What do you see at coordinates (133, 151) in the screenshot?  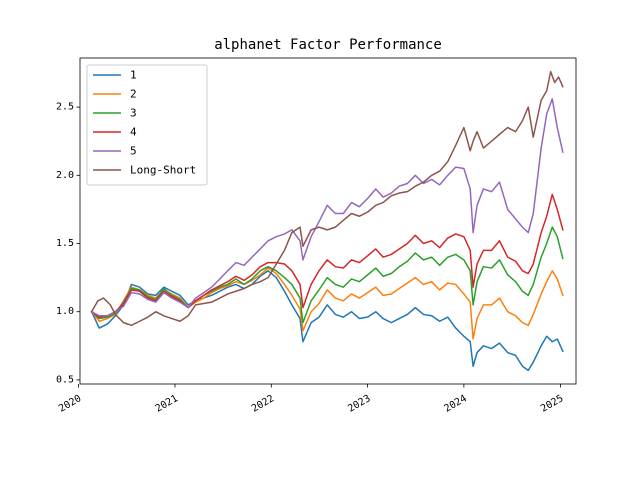 I see `legend-label-5: 5` at bounding box center [133, 151].